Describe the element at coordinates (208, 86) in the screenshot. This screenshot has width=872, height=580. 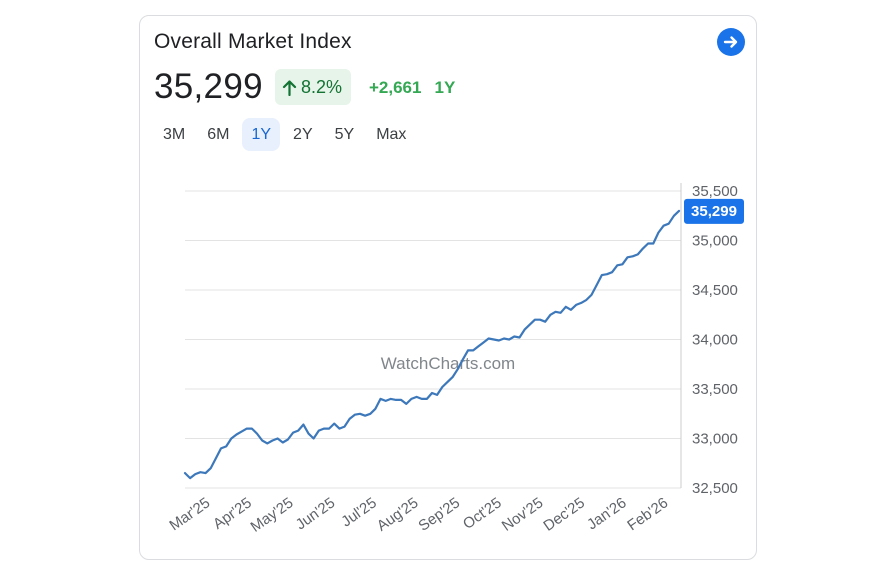
I see `current-price: 35,299` at that location.